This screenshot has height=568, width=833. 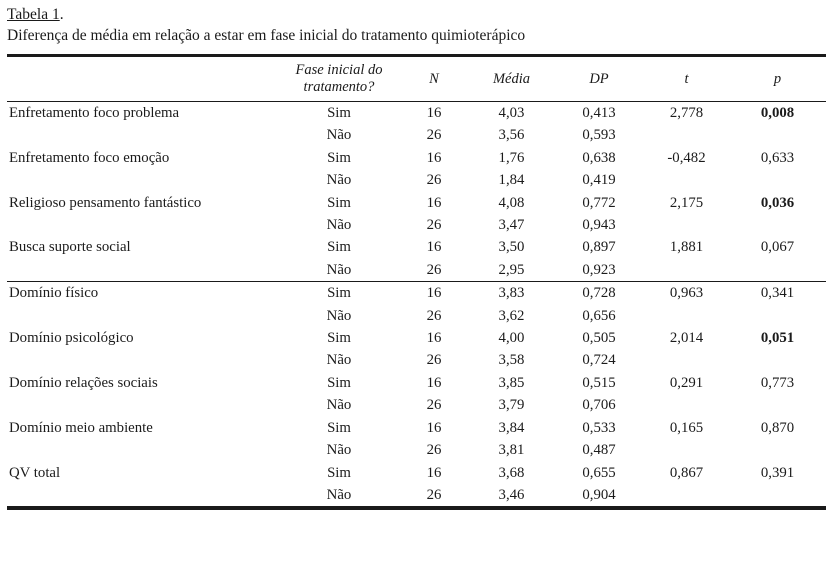 I want to click on table-title-period: ., so click(x=61, y=14).